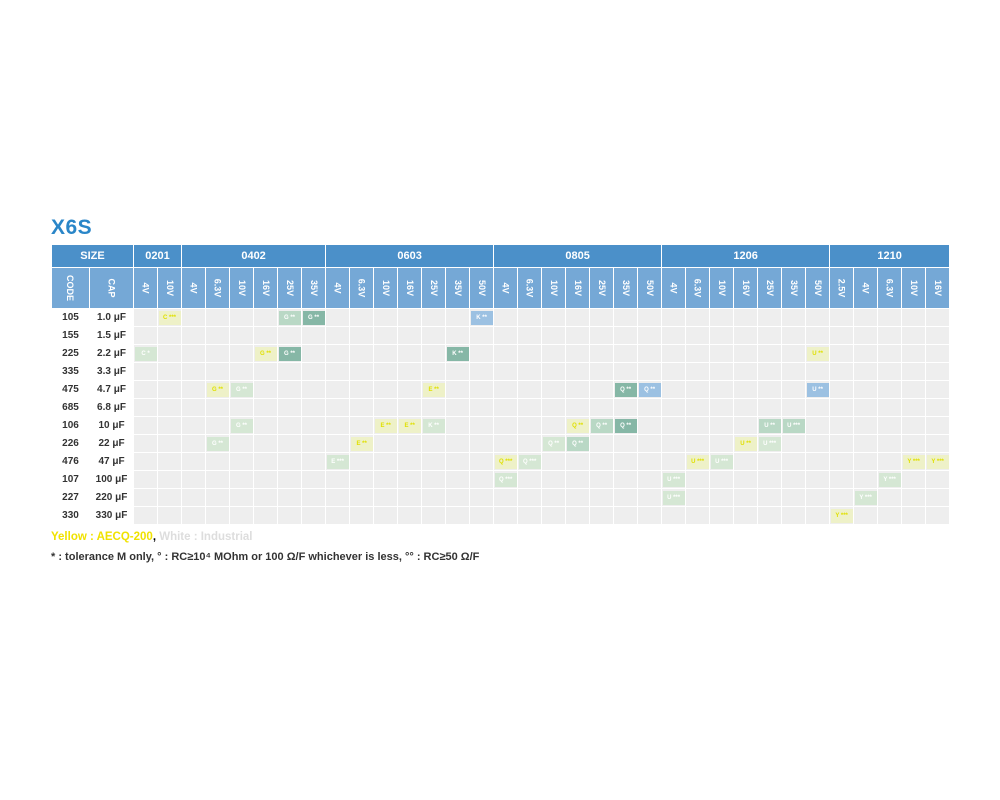 The height and width of the screenshot is (800, 1000). What do you see at coordinates (102, 537) in the screenshot?
I see `legend-yellow: Yellow : AECQ-200` at bounding box center [102, 537].